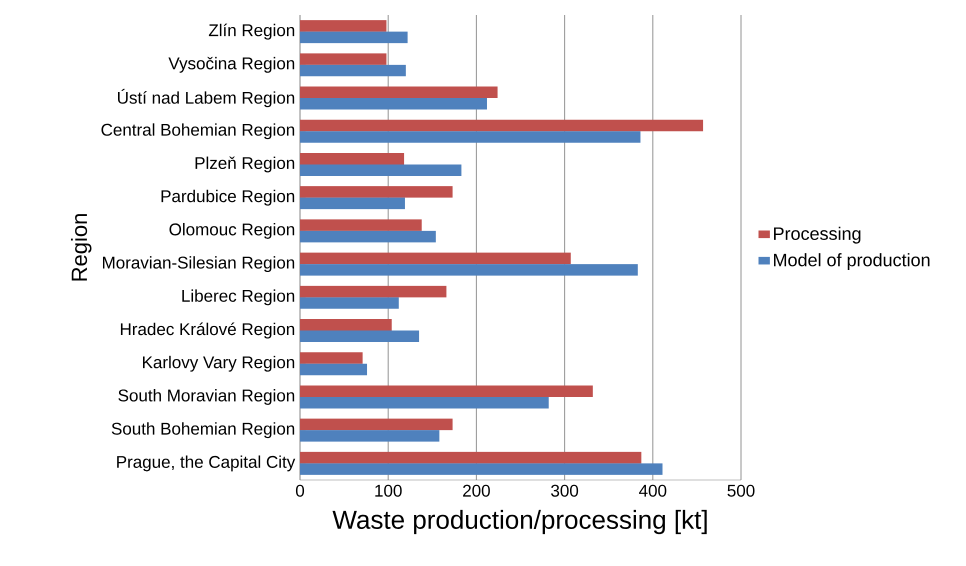 This screenshot has width=966, height=566. Describe the element at coordinates (652, 490) in the screenshot. I see `x-tick-label: 400` at that location.